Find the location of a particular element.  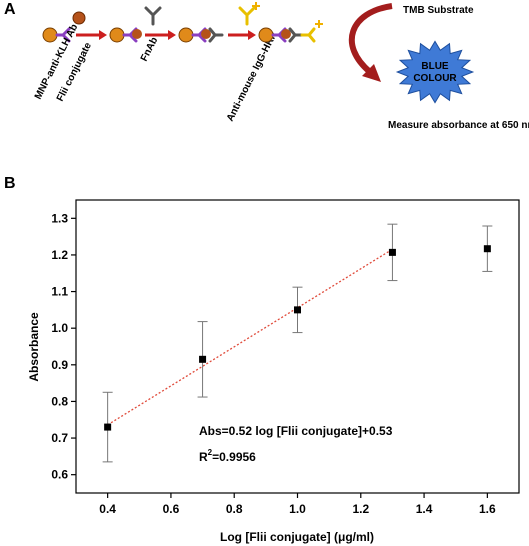

x-tick-label: 0.8 is located at coordinates (234, 509).